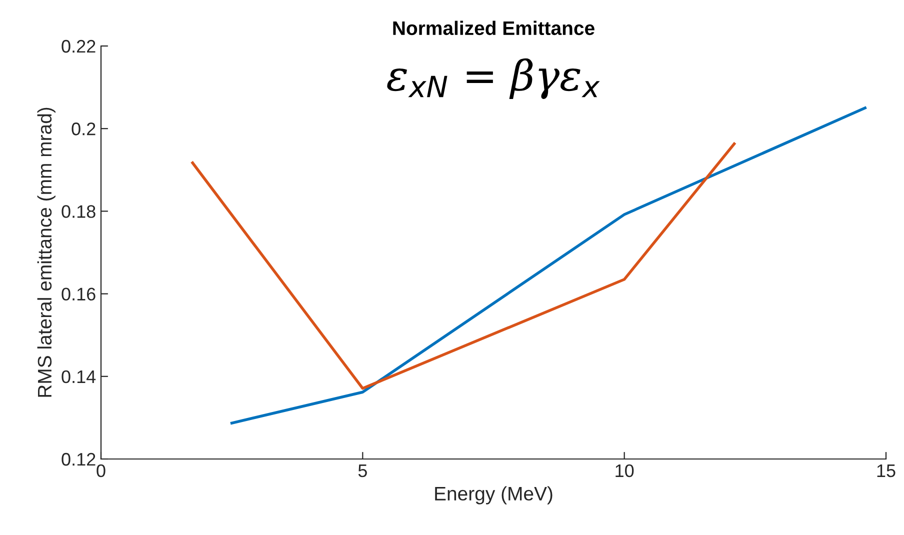 This screenshot has width=904, height=535. What do you see at coordinates (84, 129) in the screenshot?
I see `y-tick-label: 0.2` at bounding box center [84, 129].